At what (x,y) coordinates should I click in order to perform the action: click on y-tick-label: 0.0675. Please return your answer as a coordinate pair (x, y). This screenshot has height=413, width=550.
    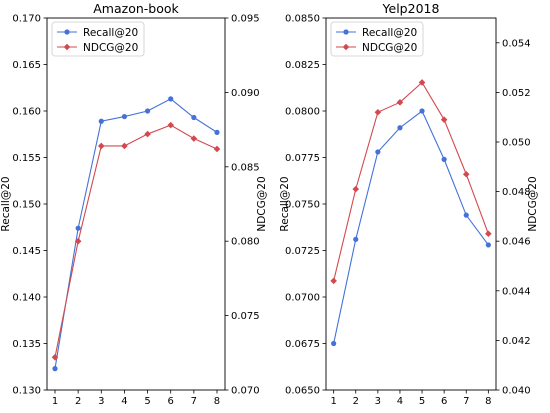
    Looking at the image, I should click on (302, 344).